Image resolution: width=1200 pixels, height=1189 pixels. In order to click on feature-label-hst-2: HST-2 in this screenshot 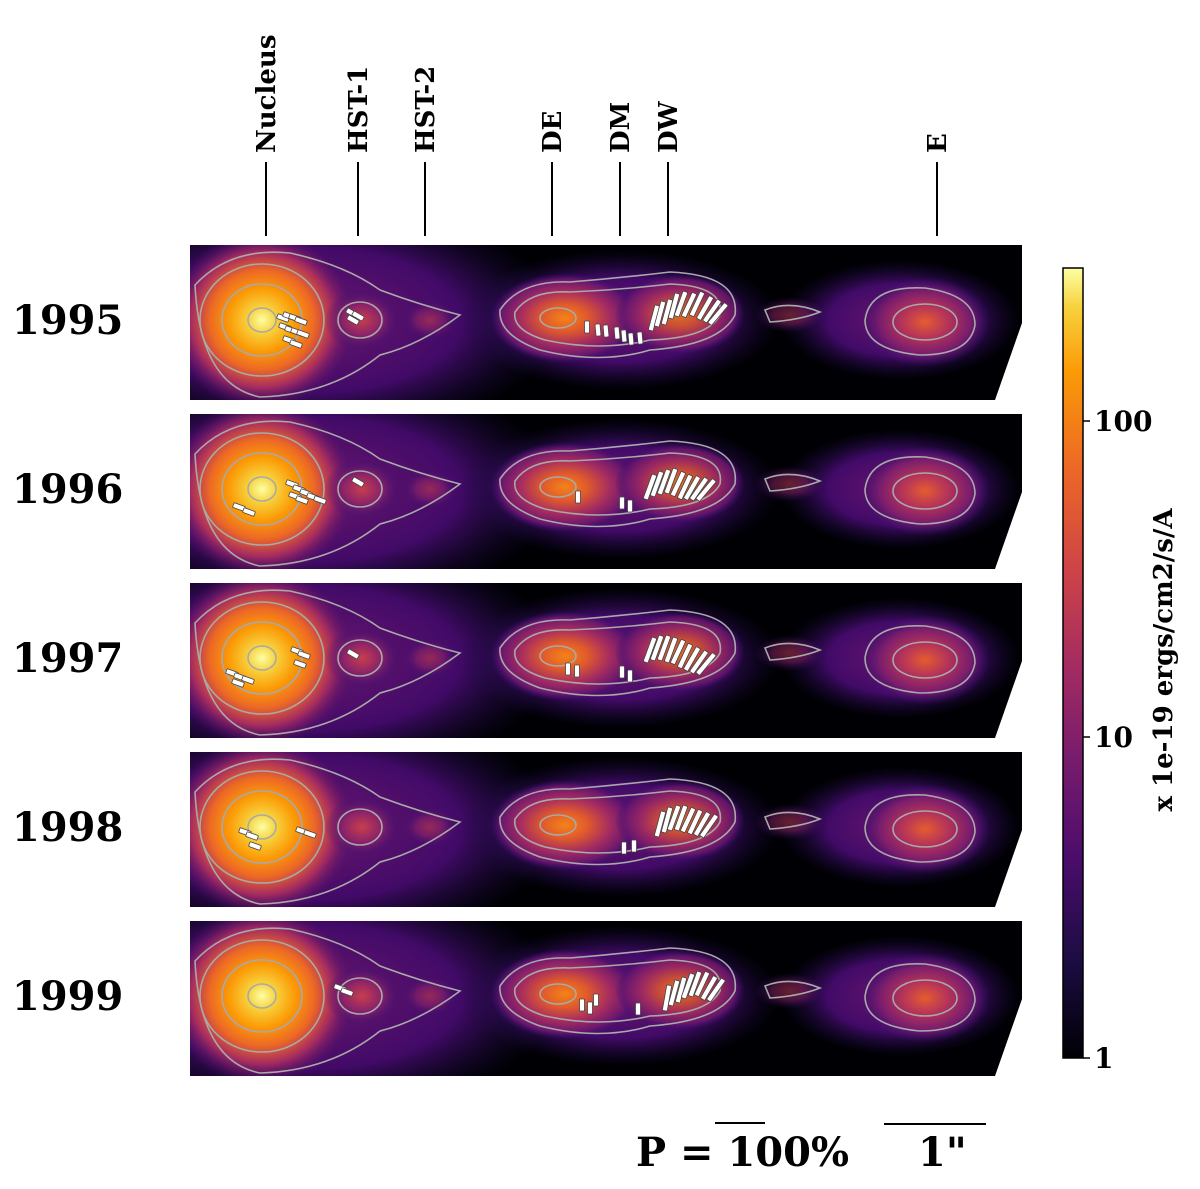, I will do `click(426, 109)`.